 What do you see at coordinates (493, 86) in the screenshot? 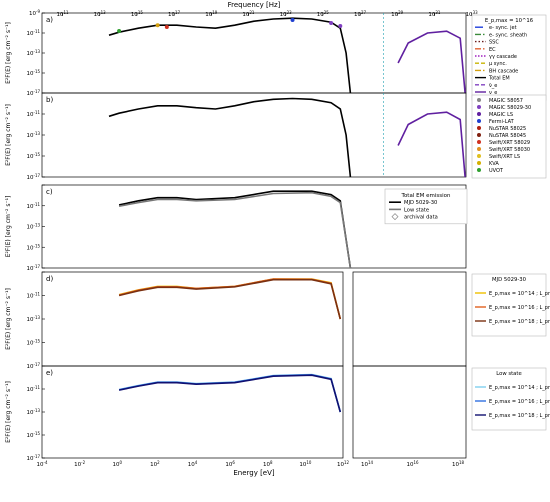
I see `legend-label: ν̄_e` at bounding box center [493, 86].